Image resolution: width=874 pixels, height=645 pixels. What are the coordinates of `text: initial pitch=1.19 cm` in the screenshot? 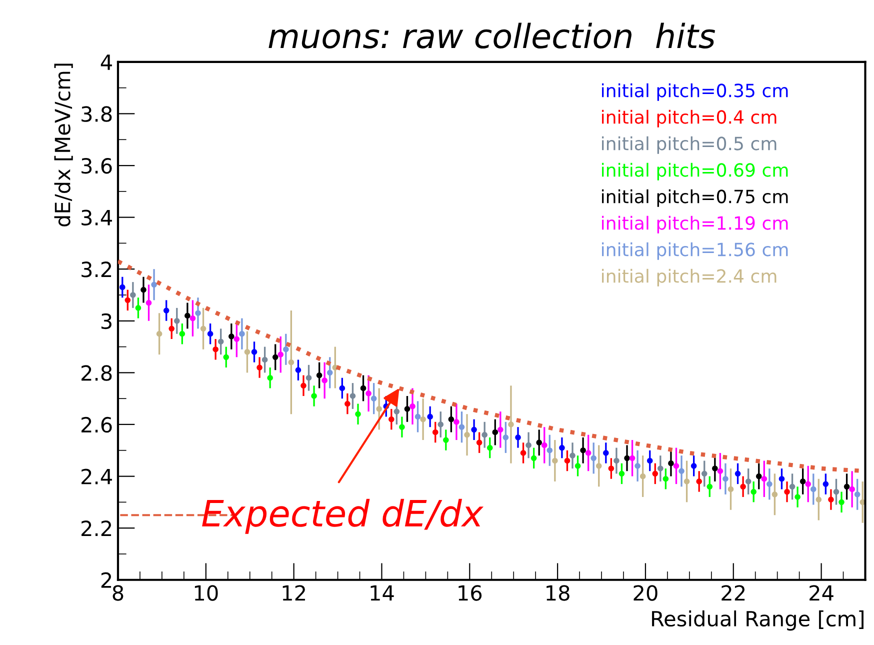 It's located at (695, 225).